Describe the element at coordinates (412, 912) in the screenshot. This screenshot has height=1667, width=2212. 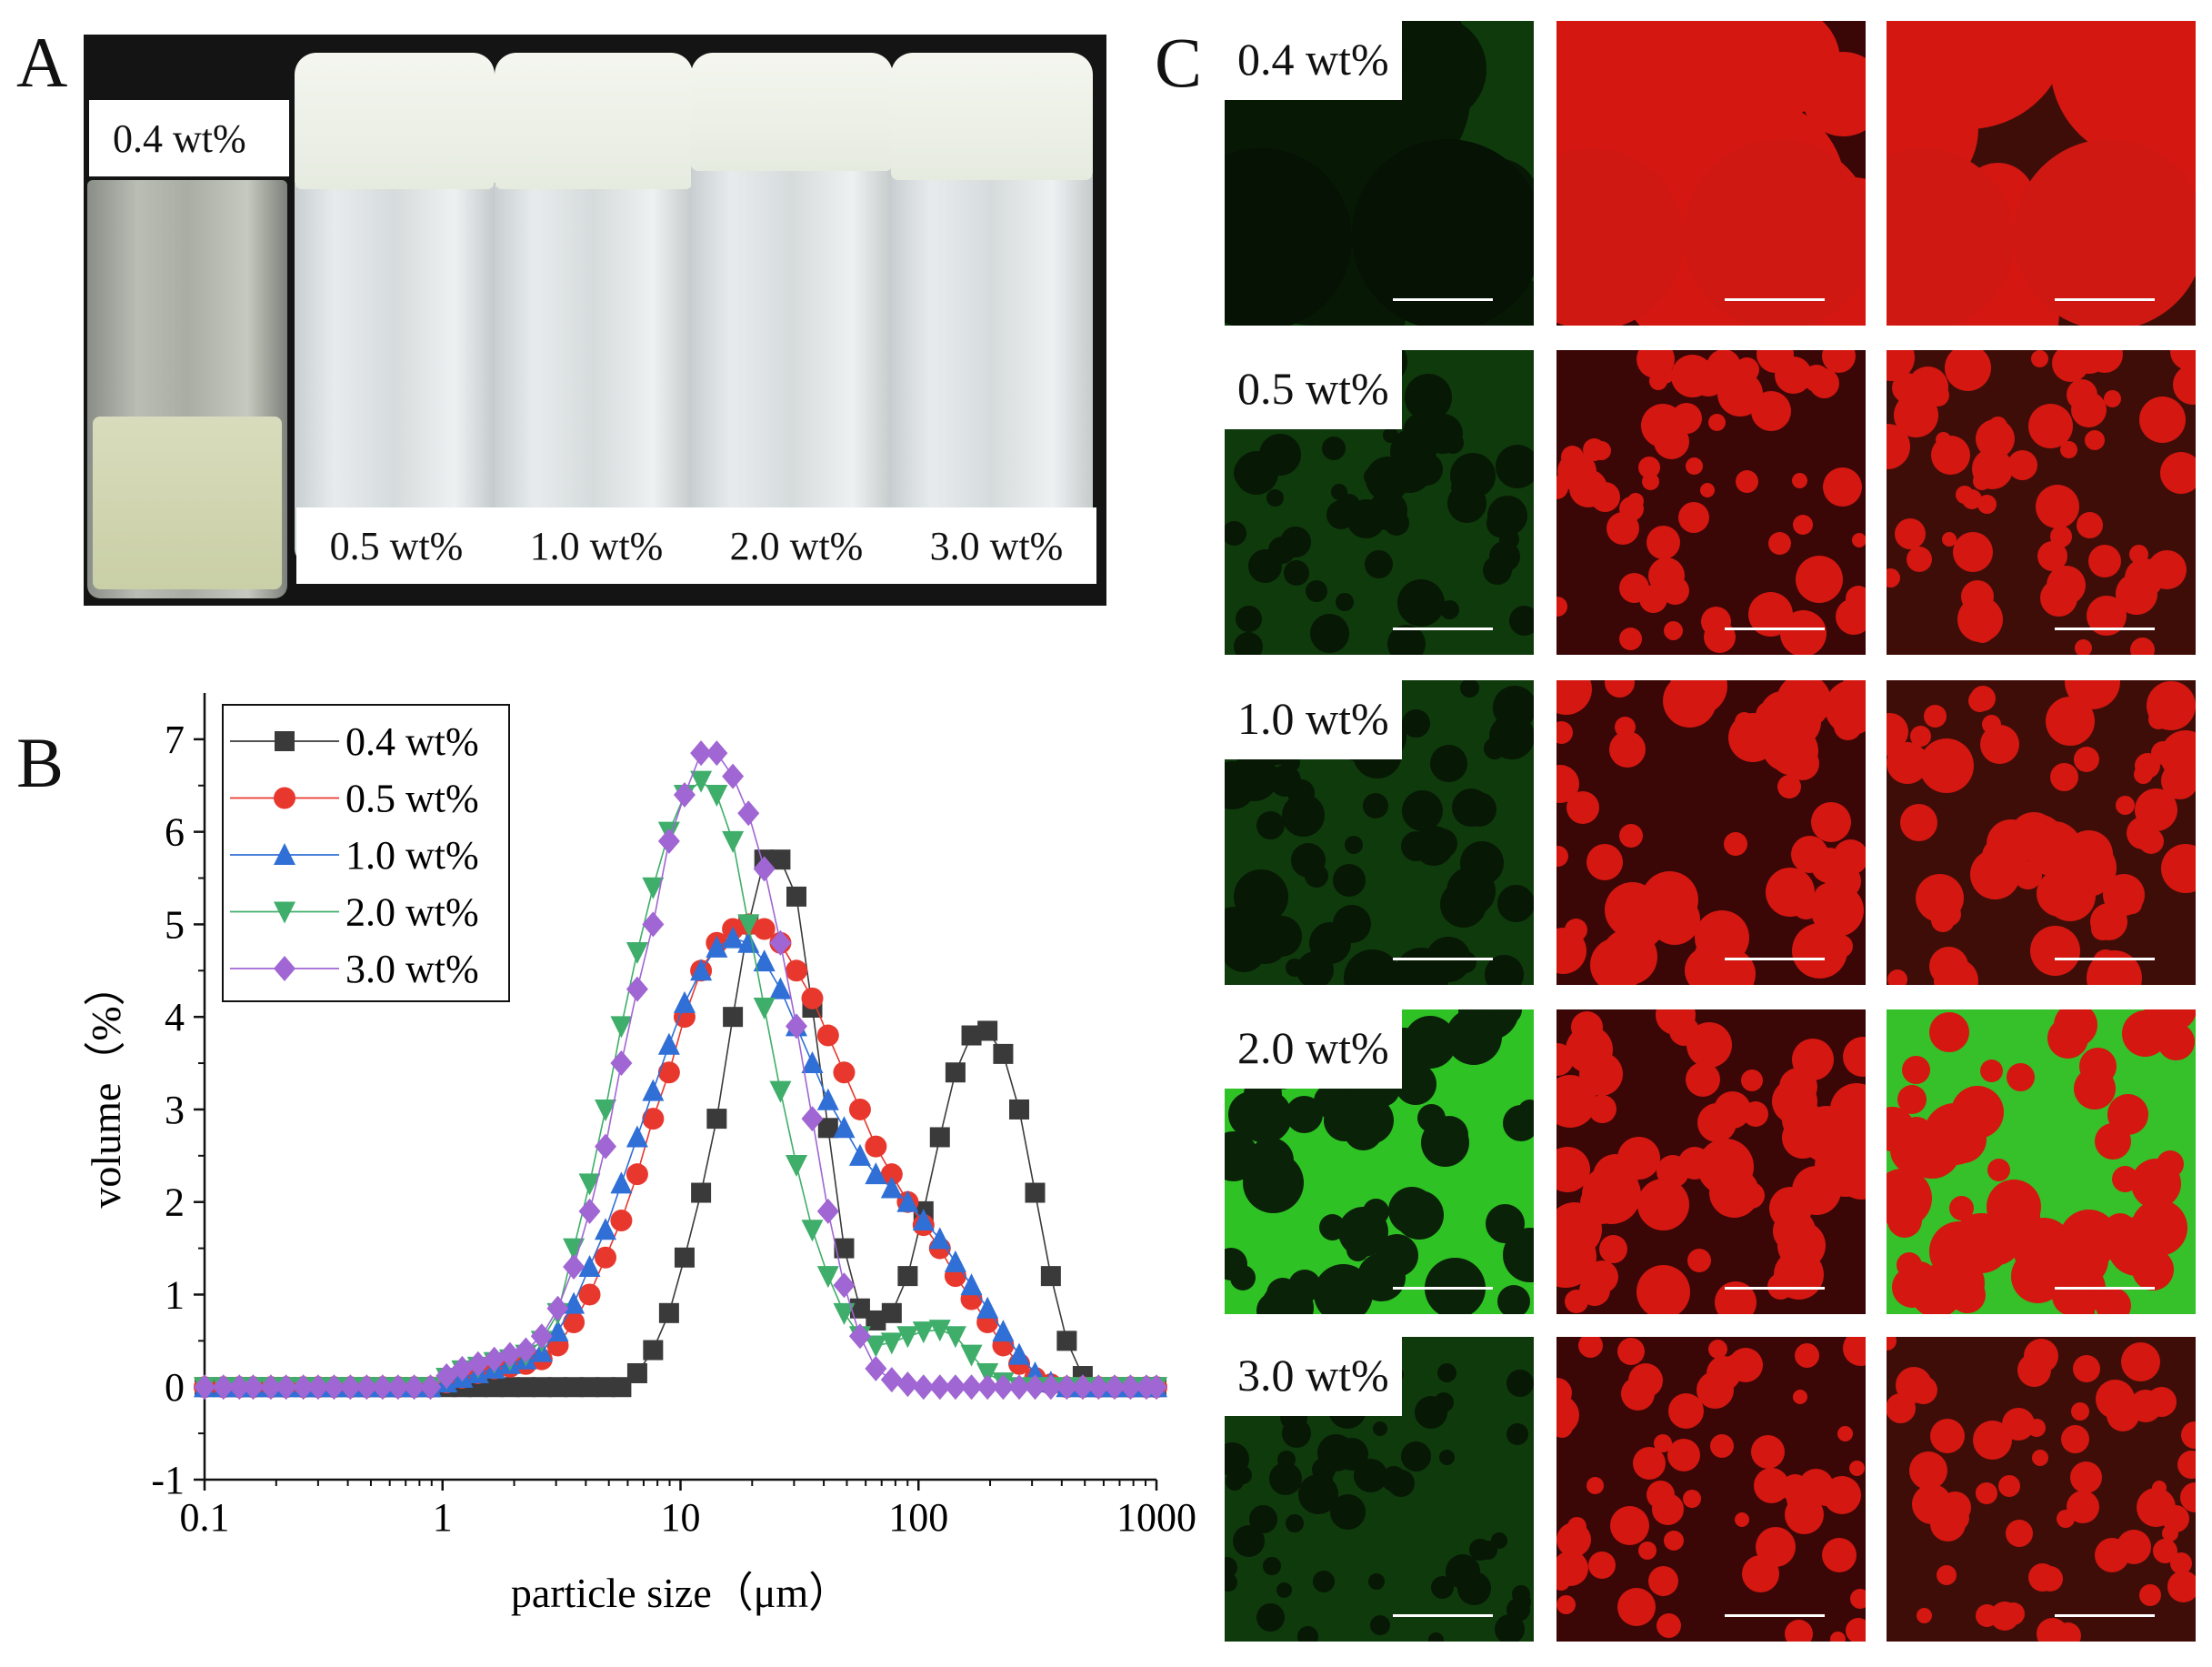
I see `legend-label: 2.0 wt%` at that location.